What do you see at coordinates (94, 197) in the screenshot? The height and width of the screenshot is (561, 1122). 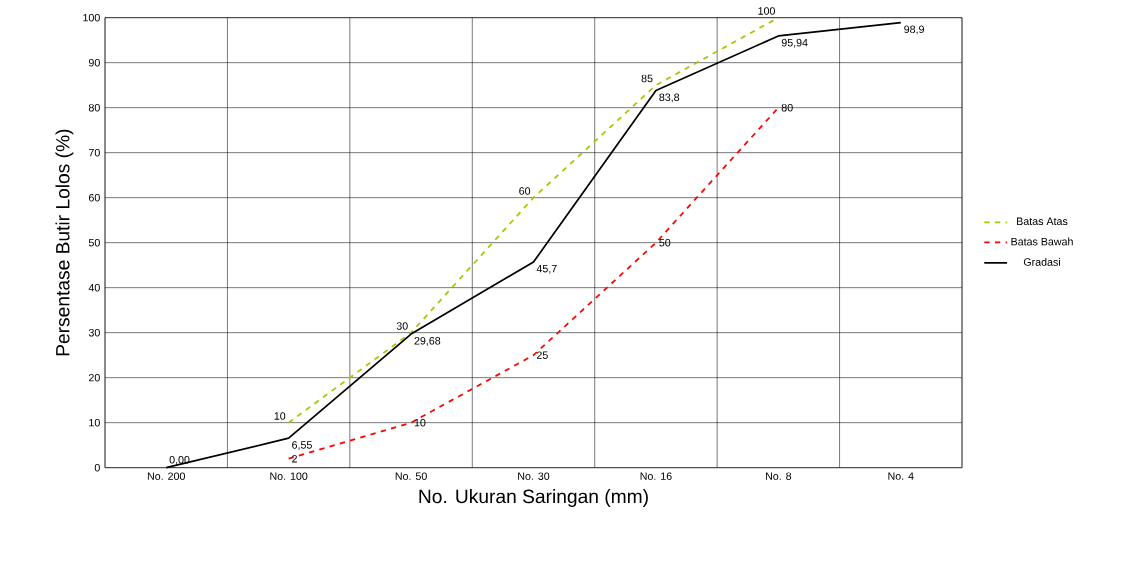 I see `y-tick-label: 60` at bounding box center [94, 197].